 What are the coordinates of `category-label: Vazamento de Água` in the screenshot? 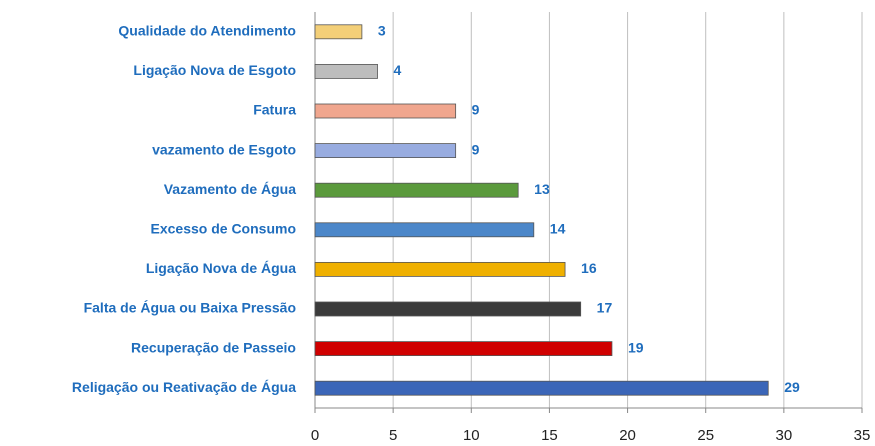 It's located at (230, 189).